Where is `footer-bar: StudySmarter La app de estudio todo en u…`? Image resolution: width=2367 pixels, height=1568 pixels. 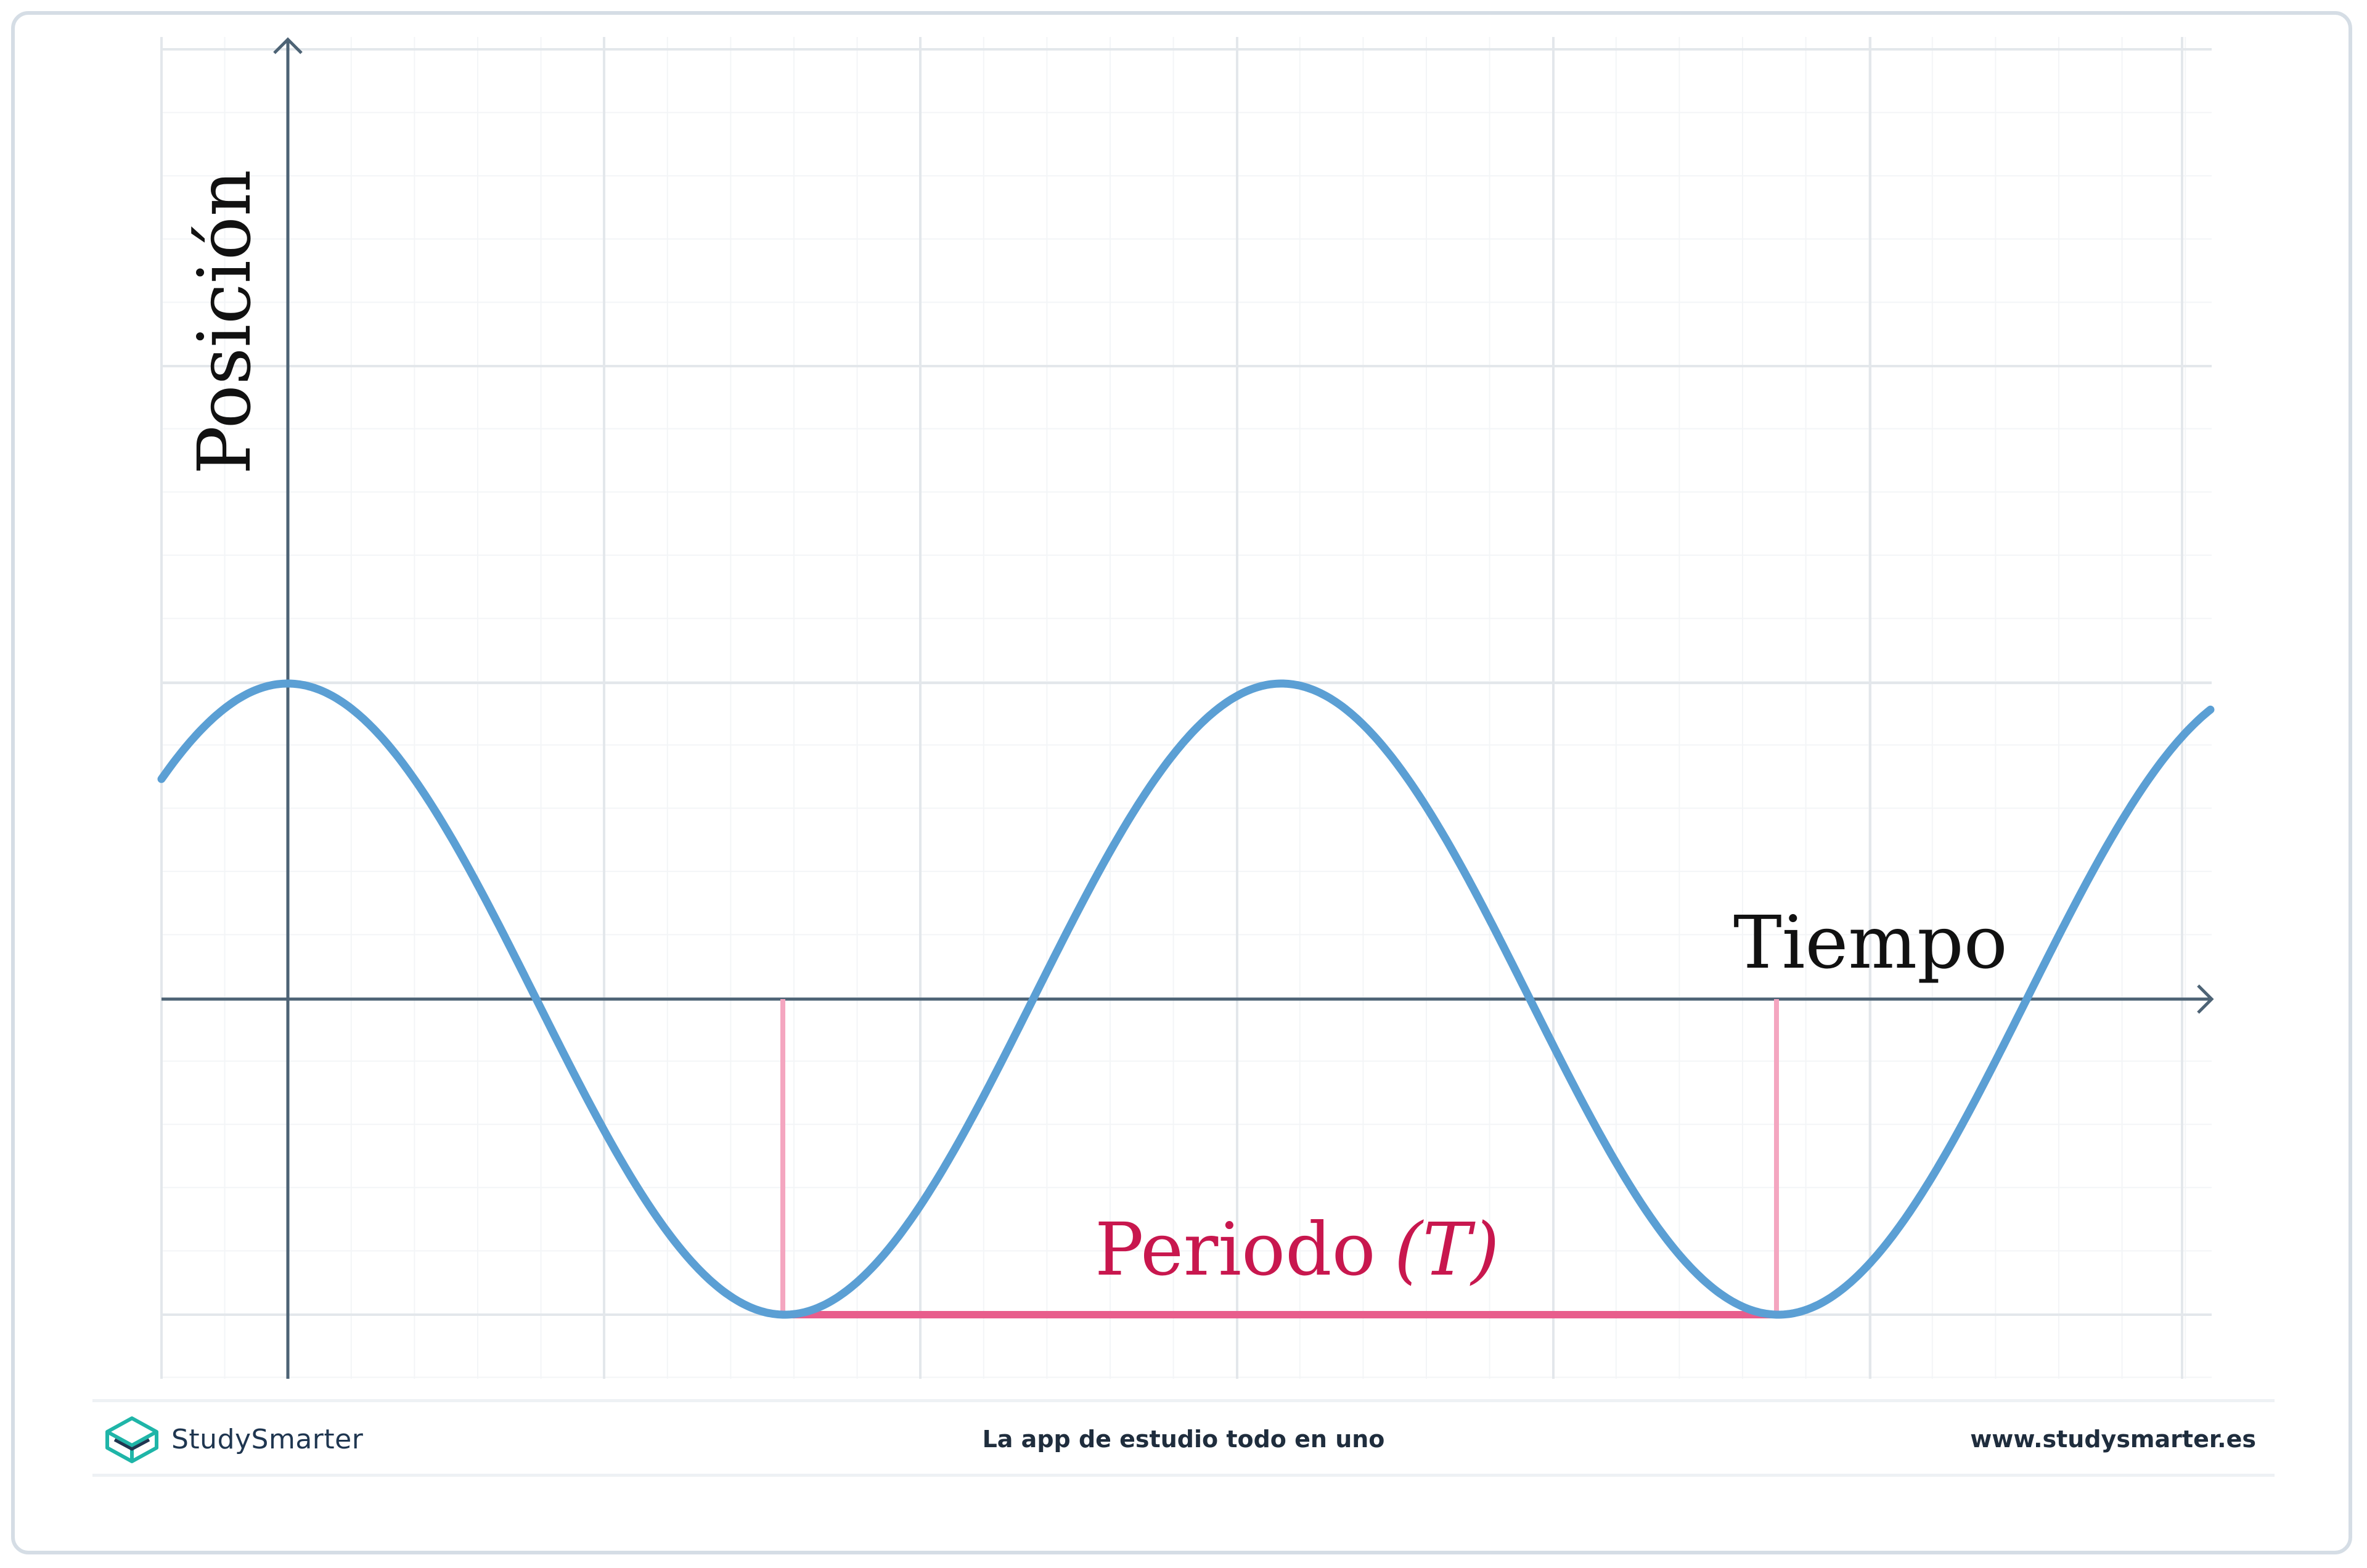
footer-bar: StudySmarter La app de estudio todo en u… is located at coordinates (1183, 1438).